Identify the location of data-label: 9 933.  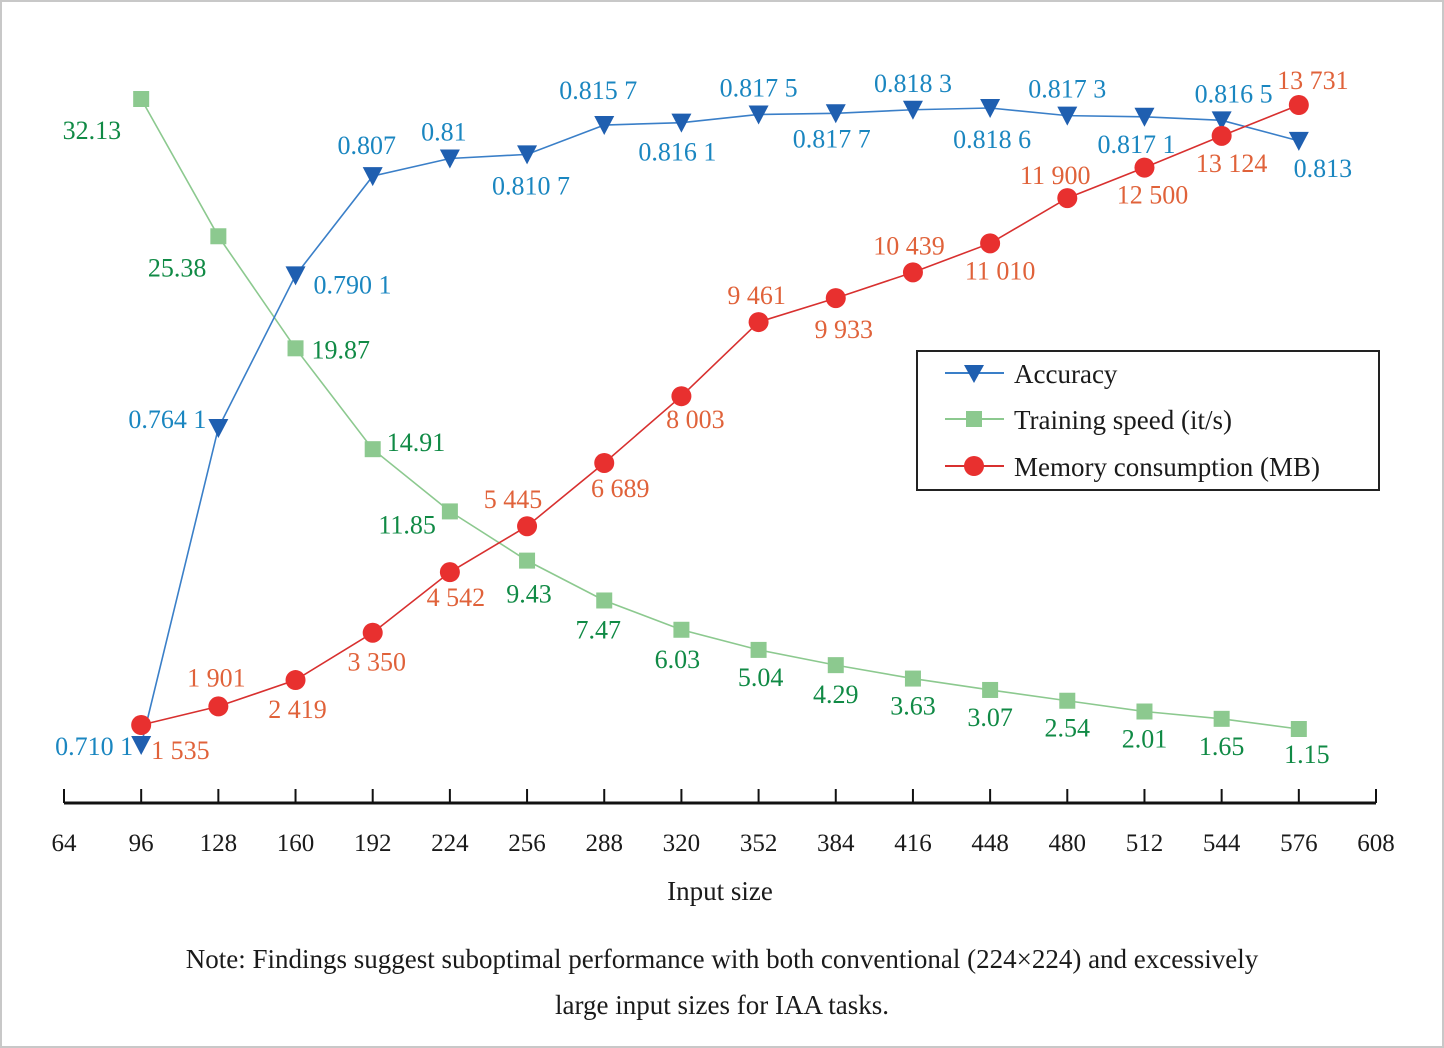
(844, 329).